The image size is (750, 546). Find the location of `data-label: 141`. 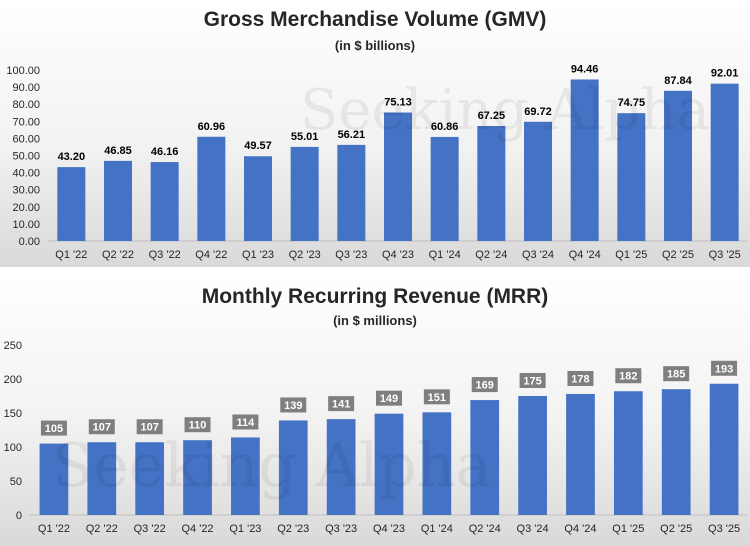

data-label: 141 is located at coordinates (341, 405).